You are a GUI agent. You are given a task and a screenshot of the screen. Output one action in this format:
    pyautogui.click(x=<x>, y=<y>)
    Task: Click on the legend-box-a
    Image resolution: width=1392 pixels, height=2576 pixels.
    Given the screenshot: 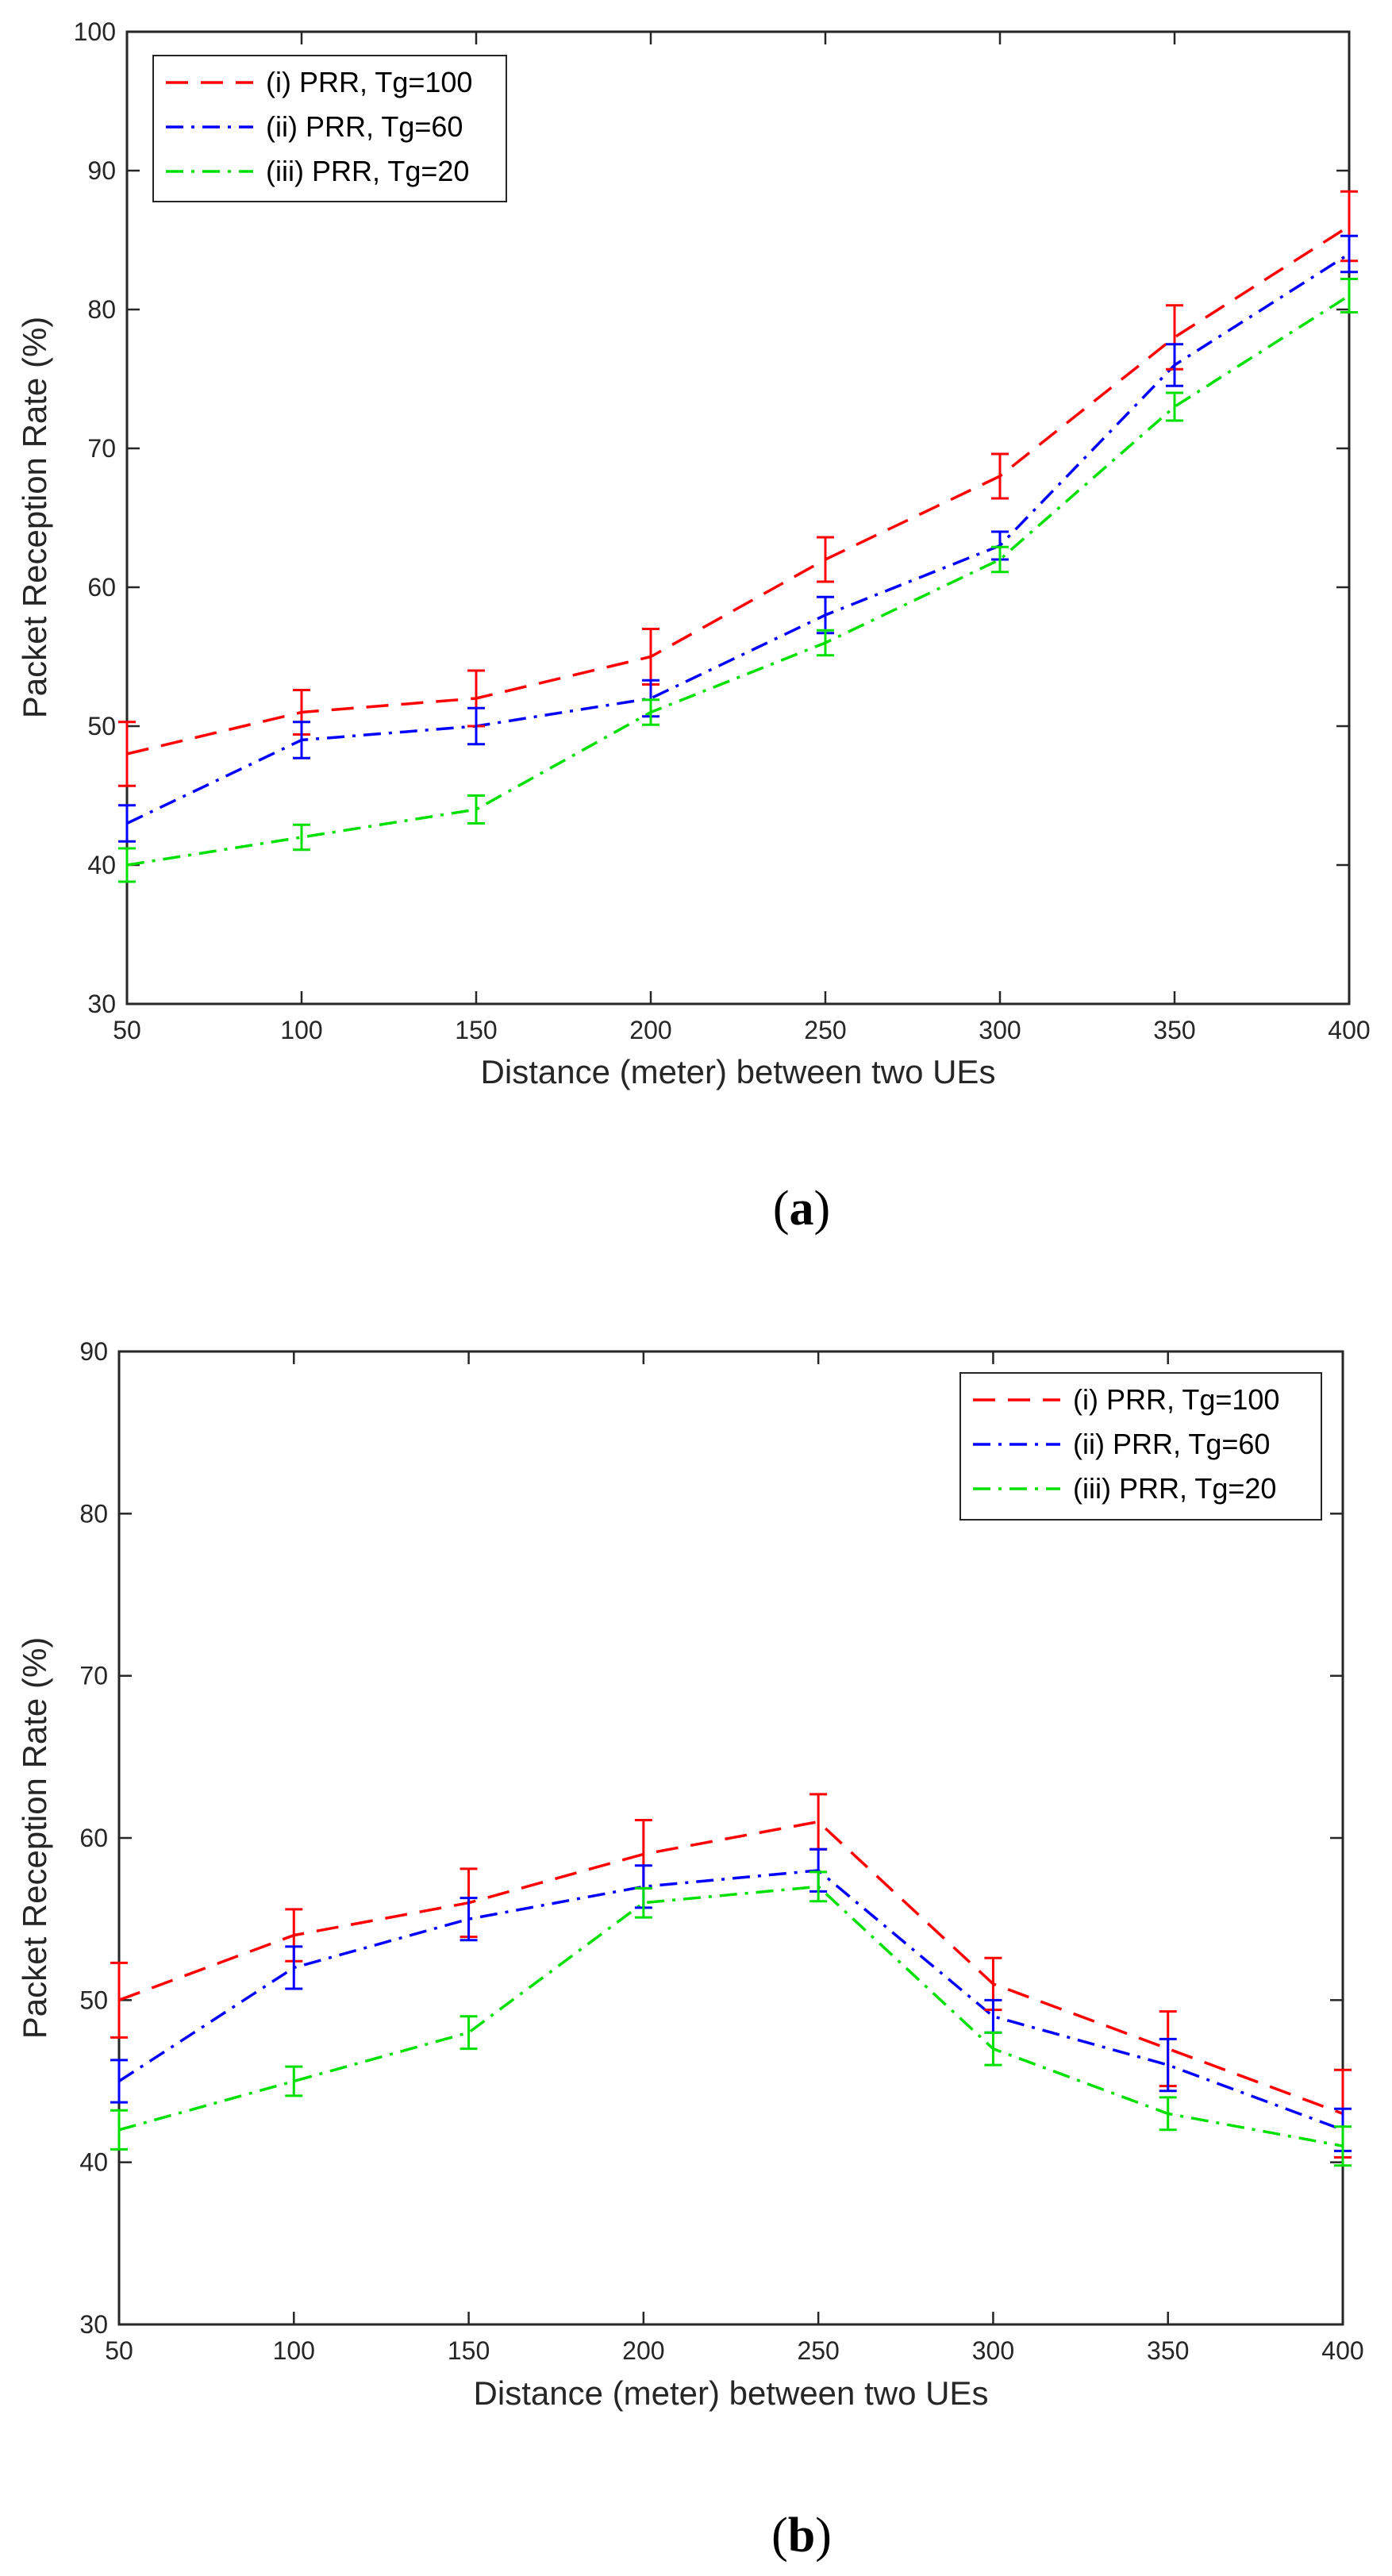 What is the action you would take?
    pyautogui.click(x=329, y=128)
    